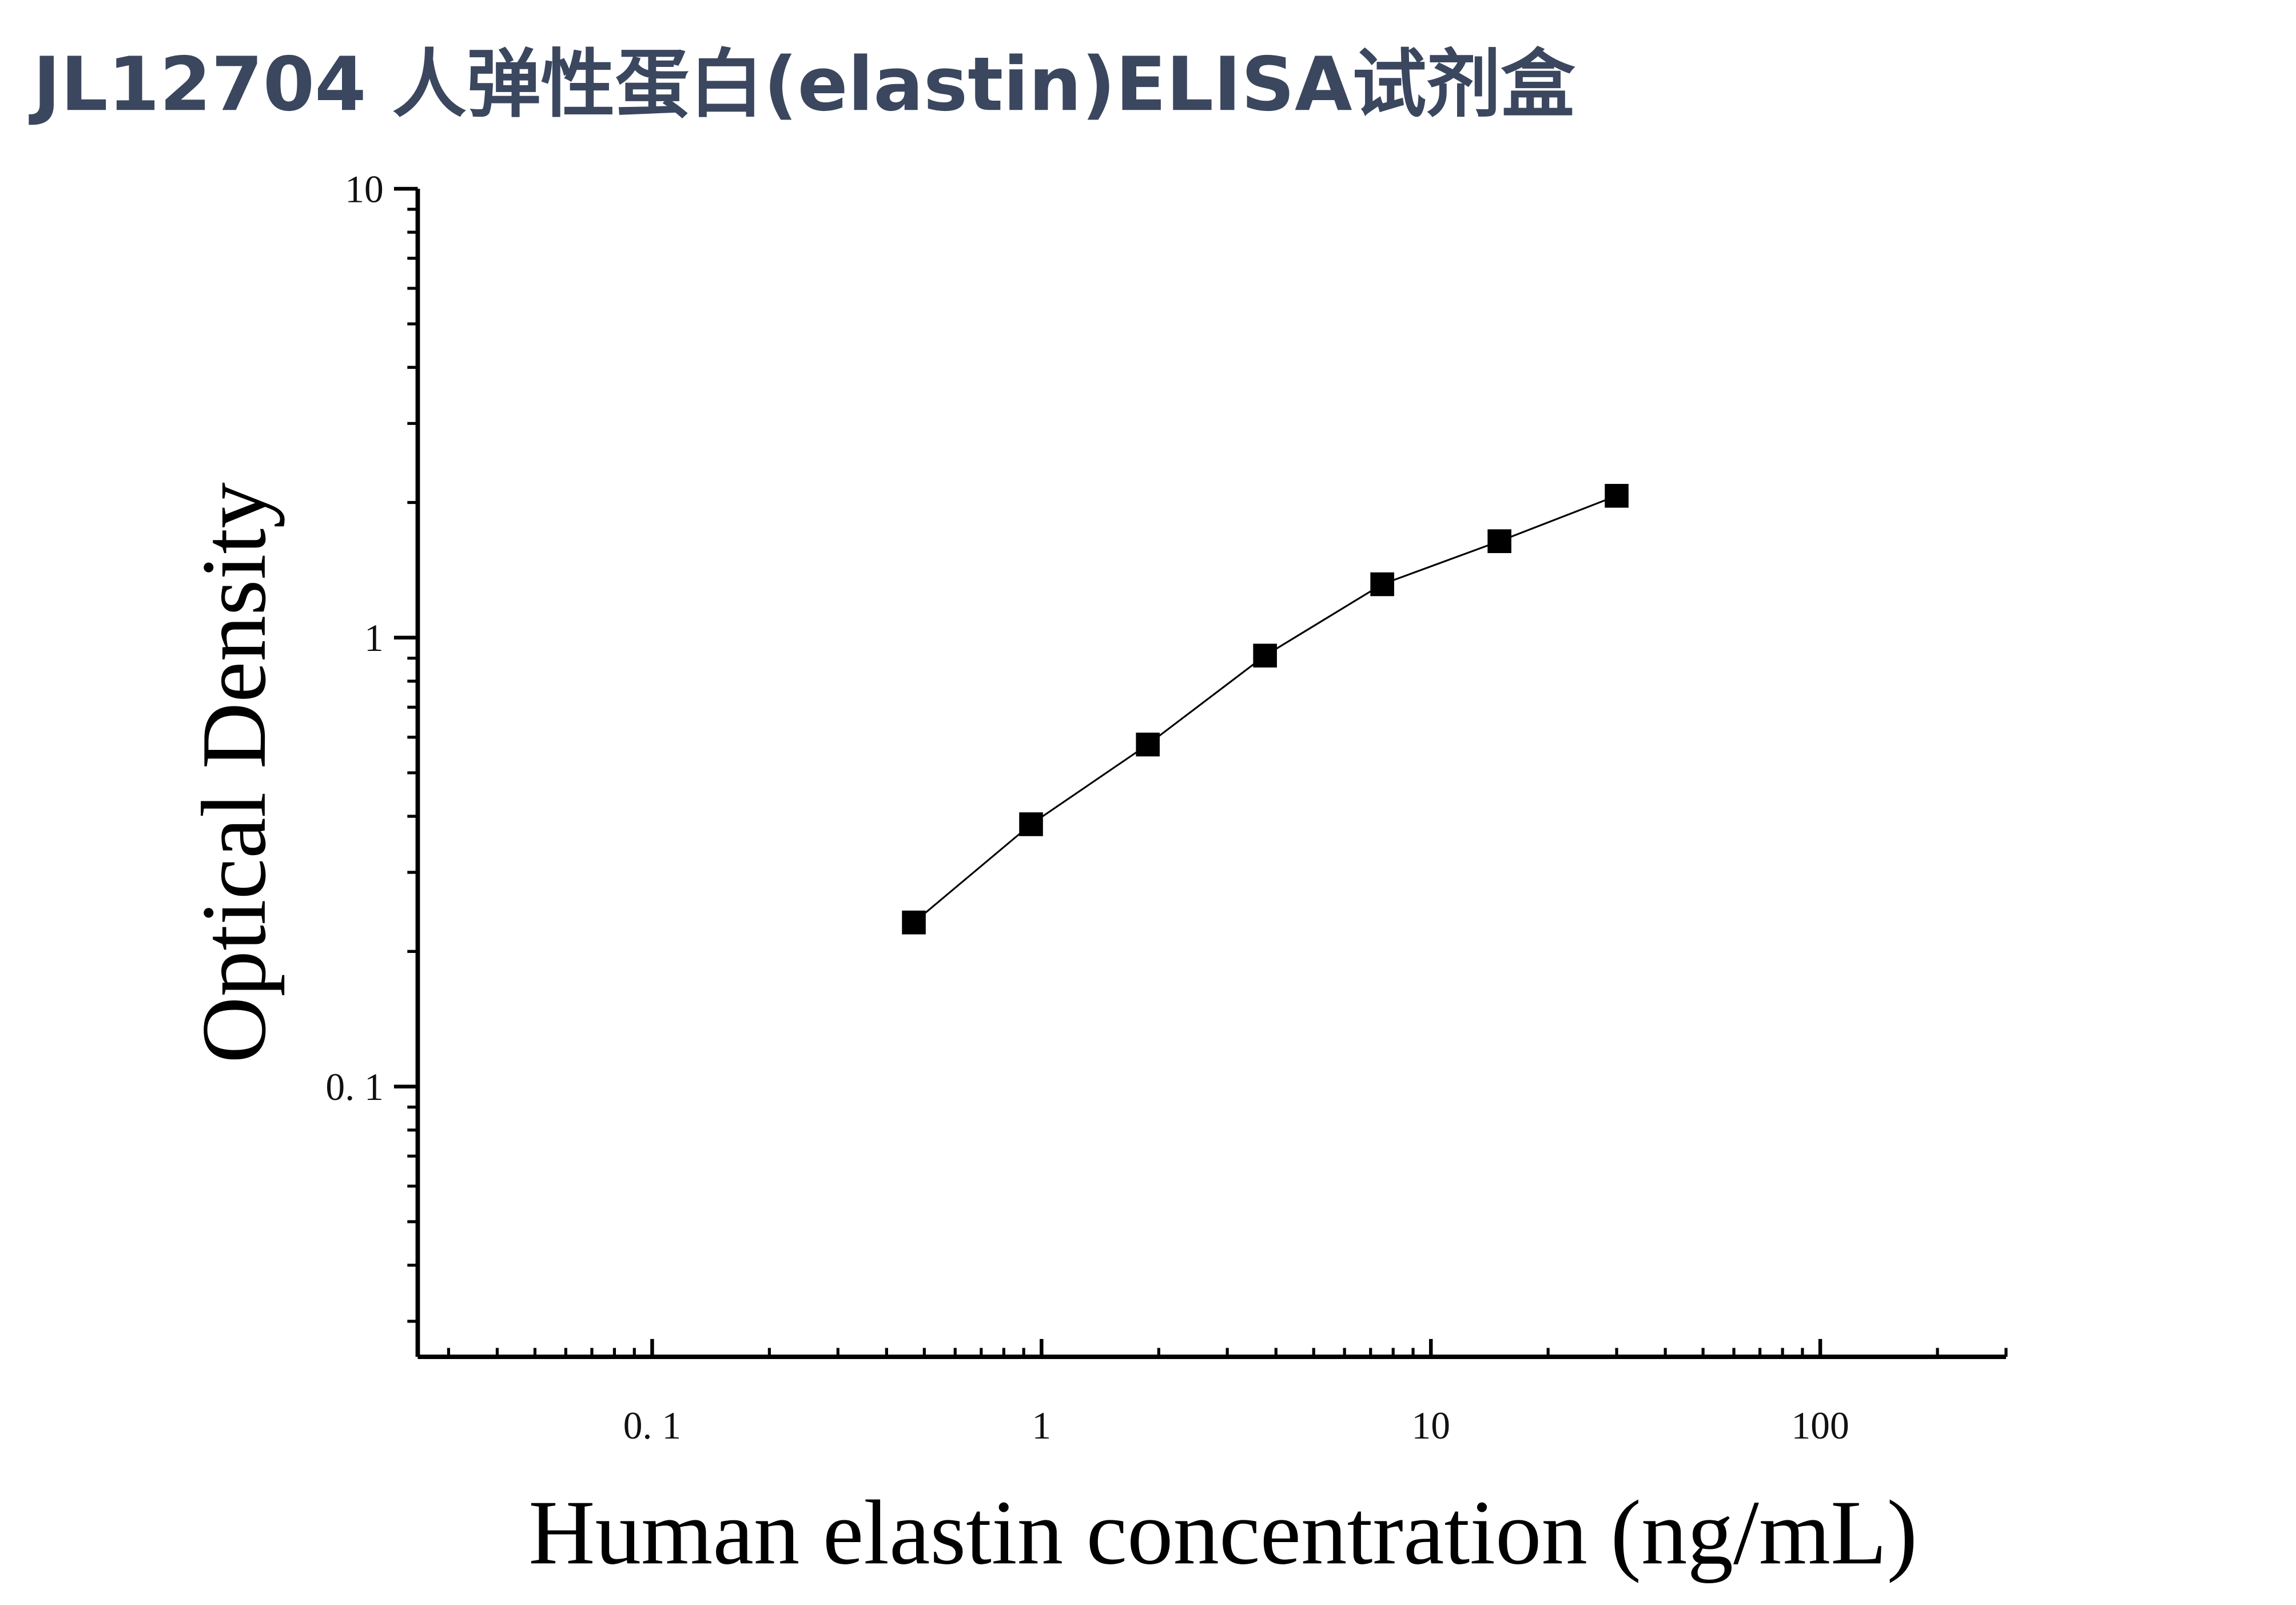 The image size is (2296, 1605). What do you see at coordinates (233, 772) in the screenshot?
I see `y-axis-label: Optical Density` at bounding box center [233, 772].